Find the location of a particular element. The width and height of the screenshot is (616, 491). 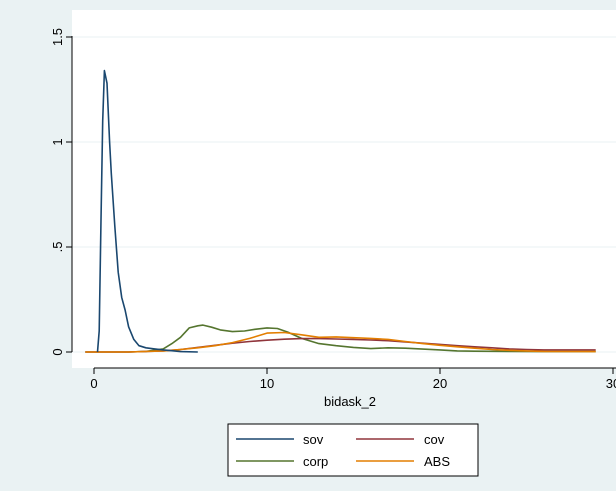

series-line-abs is located at coordinates (340, 342).